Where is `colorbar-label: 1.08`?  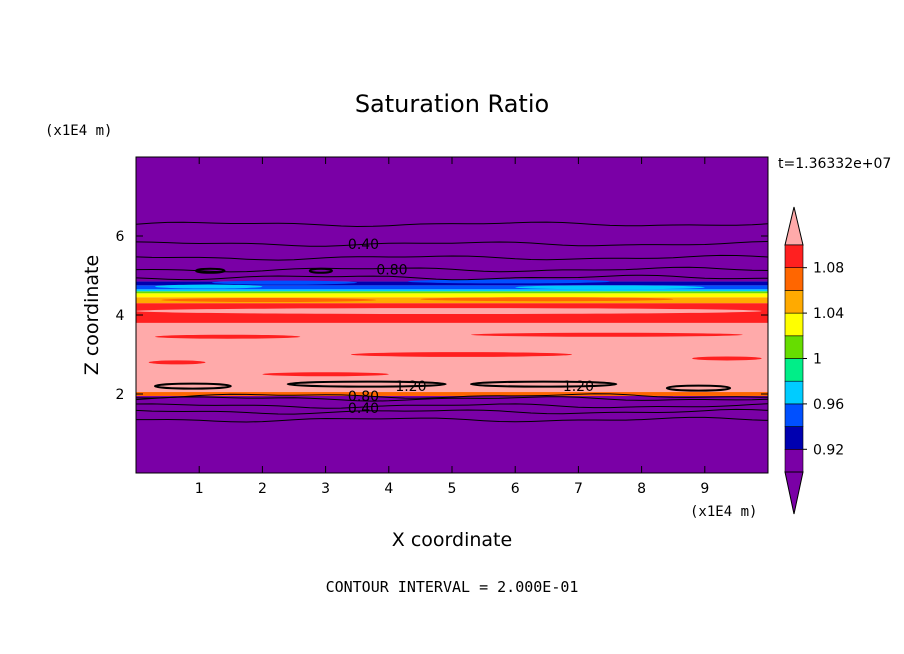
colorbar-label: 1.08 is located at coordinates (828, 269).